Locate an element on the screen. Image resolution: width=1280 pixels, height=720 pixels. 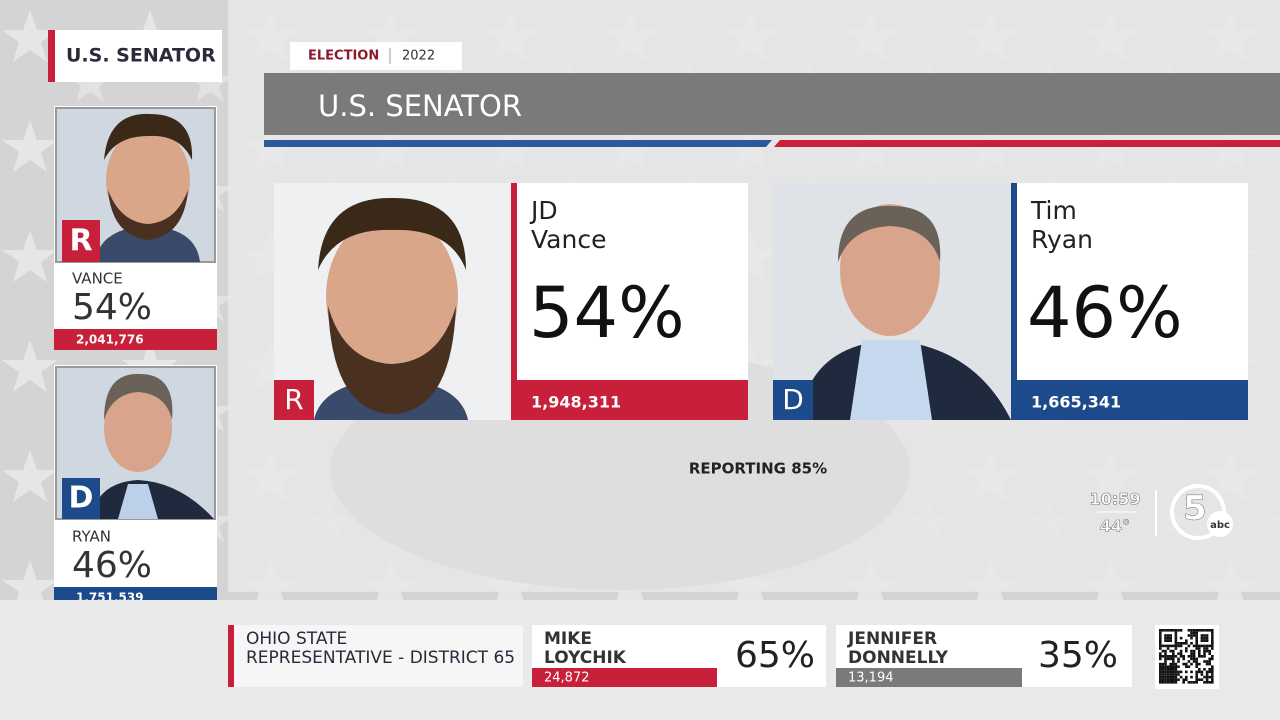
candidate-percent: 54% is located at coordinates (112, 307).